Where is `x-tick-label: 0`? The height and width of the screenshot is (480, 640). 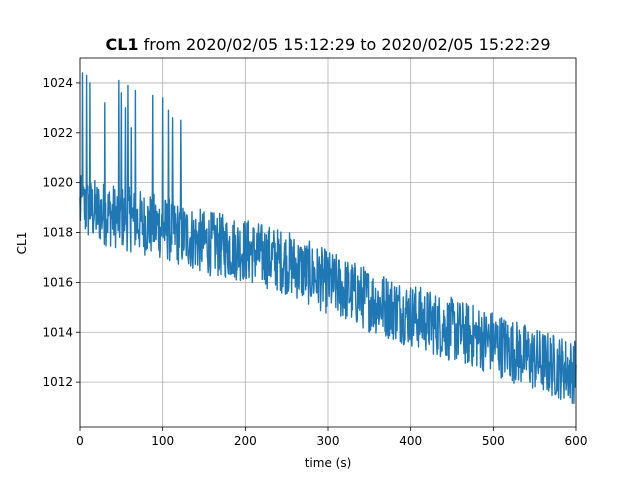 x-tick-label: 0 is located at coordinates (80, 441).